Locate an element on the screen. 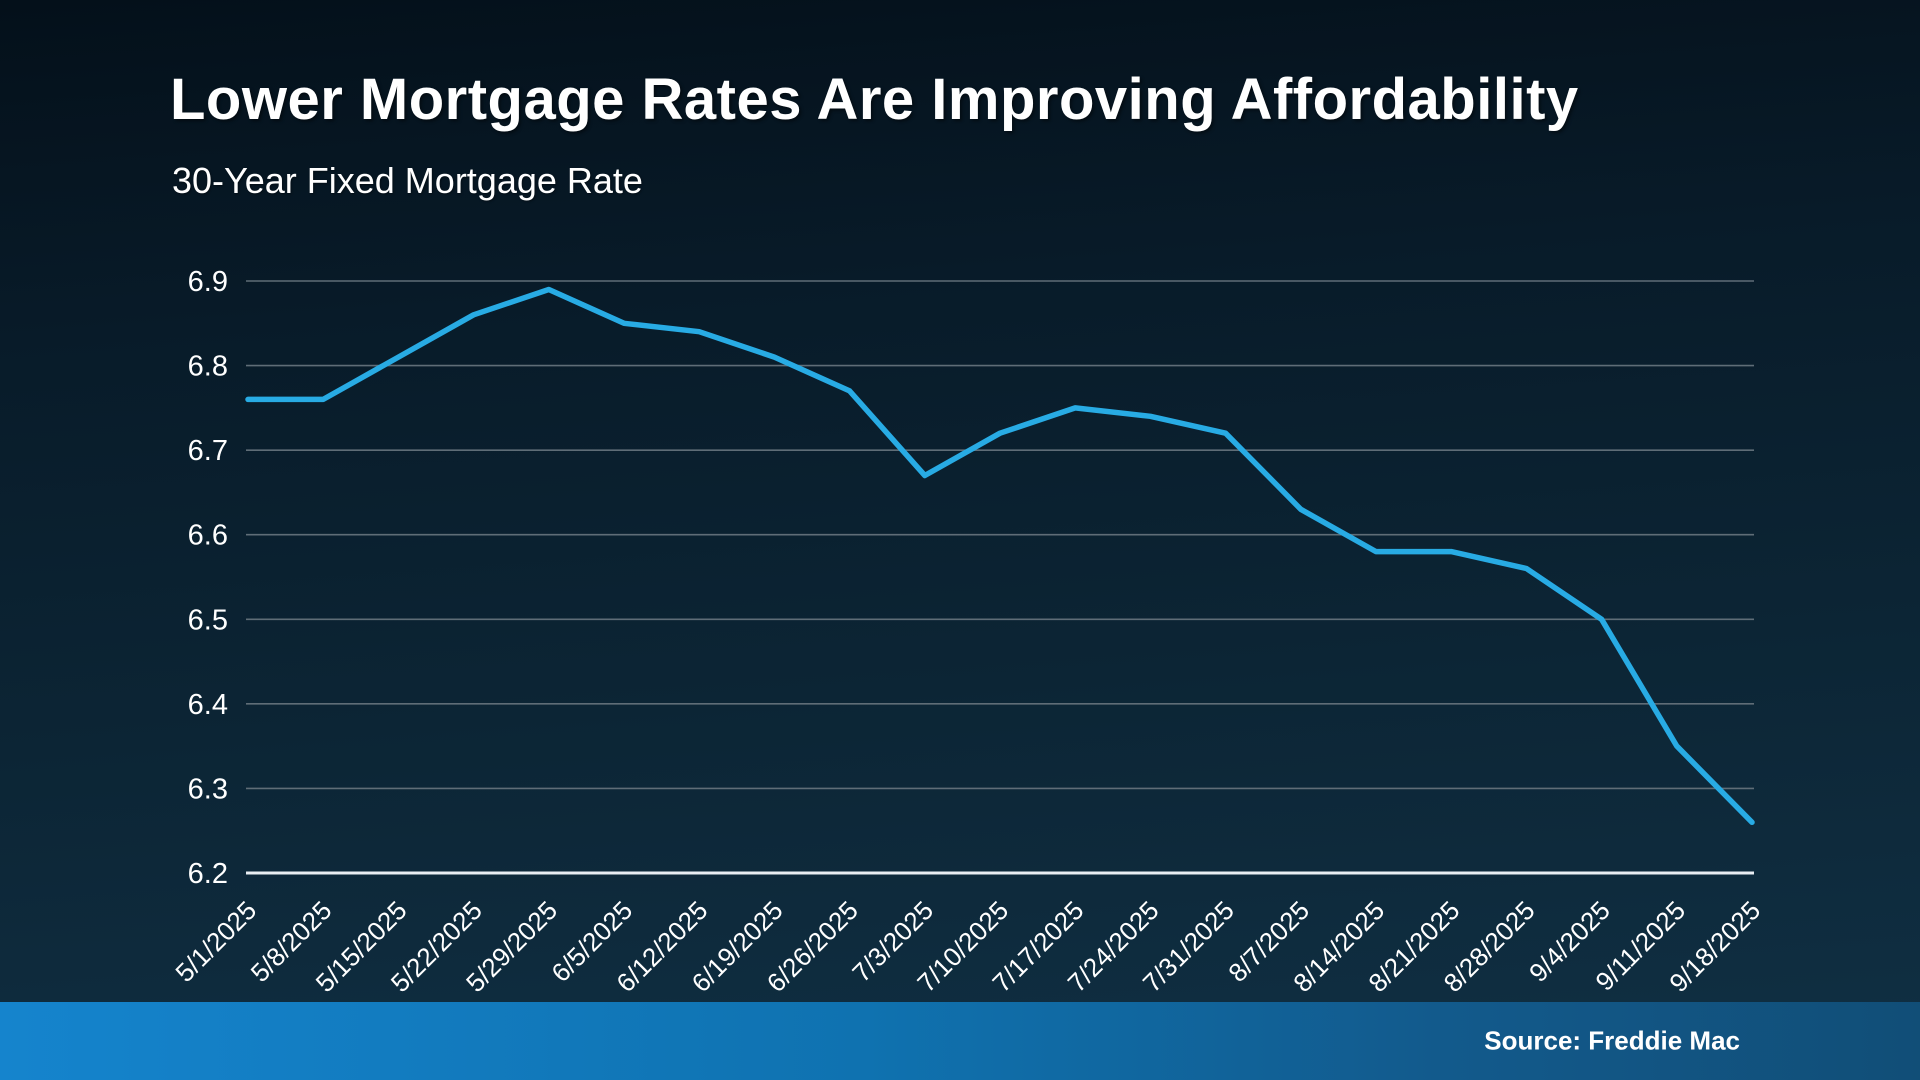 This screenshot has height=1080, width=1920. x-axis-label: 5/1/2025 is located at coordinates (215, 941).